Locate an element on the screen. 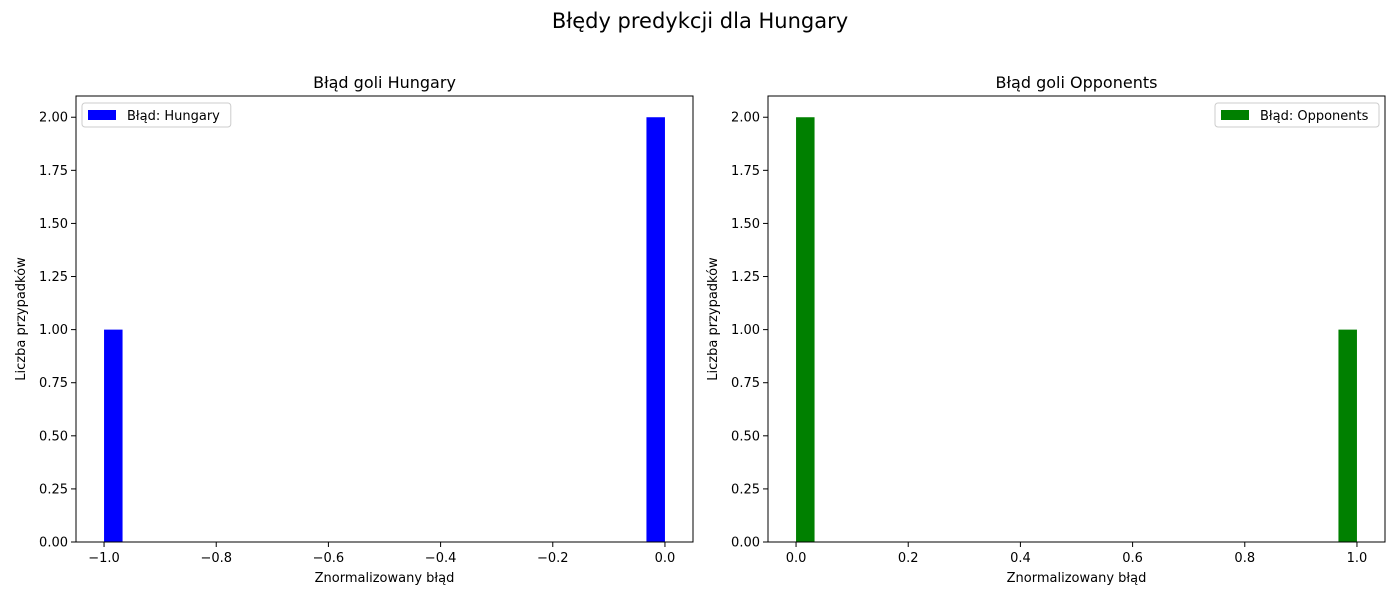 This screenshot has height=600, width=1400. x-tick-label: 0.2 is located at coordinates (908, 558).